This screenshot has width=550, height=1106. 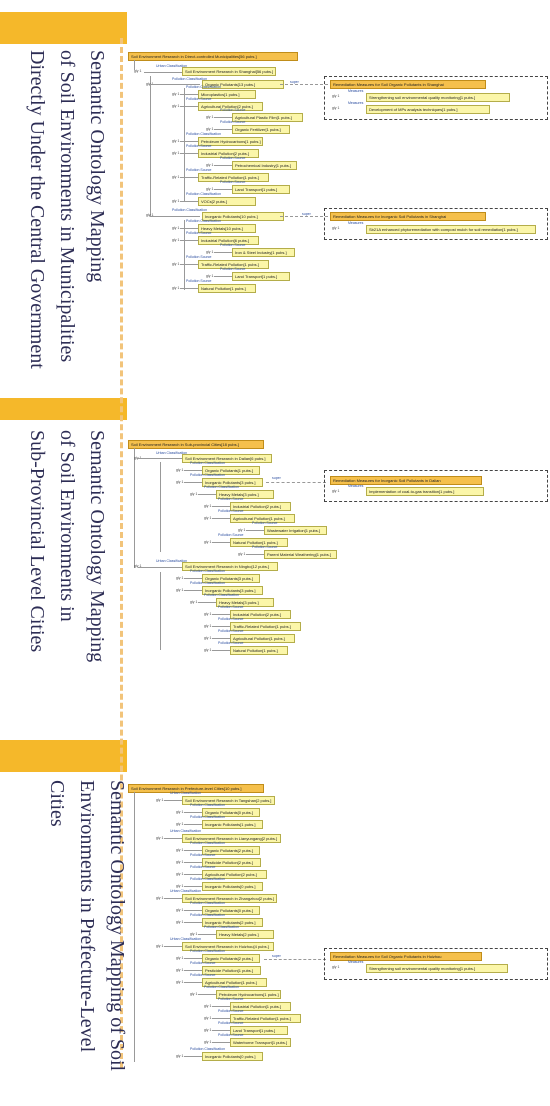 I want to click on s1-inorganic-source-6: Natural Pollution[1 pubs.], so click(x=227, y=288).